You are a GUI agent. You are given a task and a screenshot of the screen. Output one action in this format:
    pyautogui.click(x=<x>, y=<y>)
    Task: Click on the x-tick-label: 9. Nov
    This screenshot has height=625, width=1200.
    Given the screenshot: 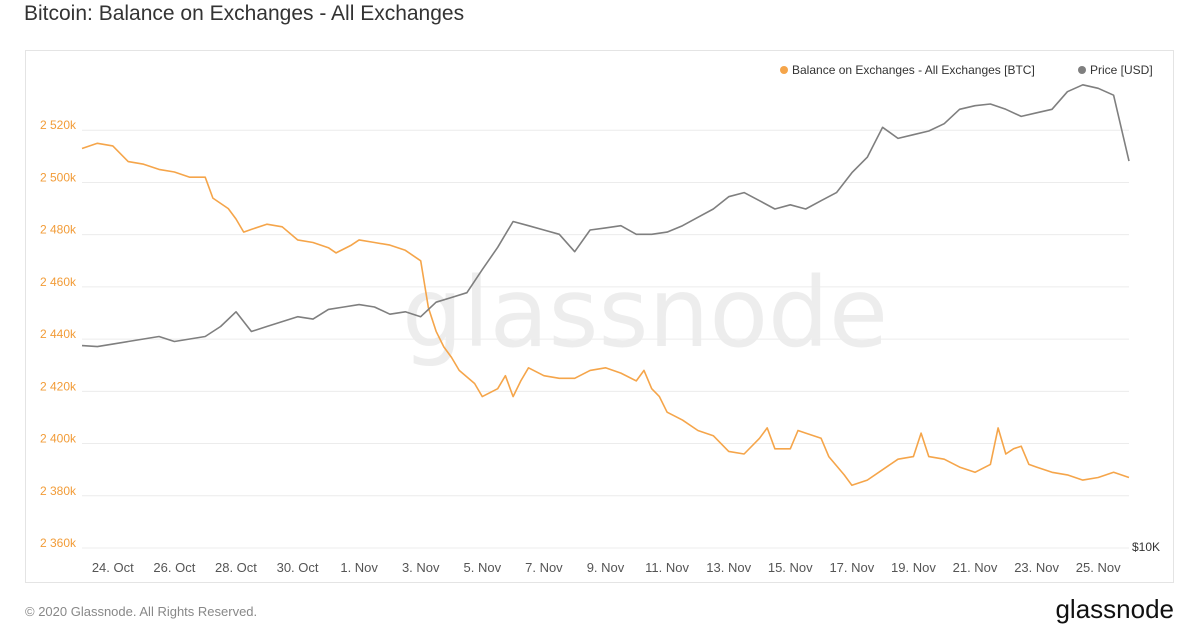 What is the action you would take?
    pyautogui.click(x=606, y=567)
    